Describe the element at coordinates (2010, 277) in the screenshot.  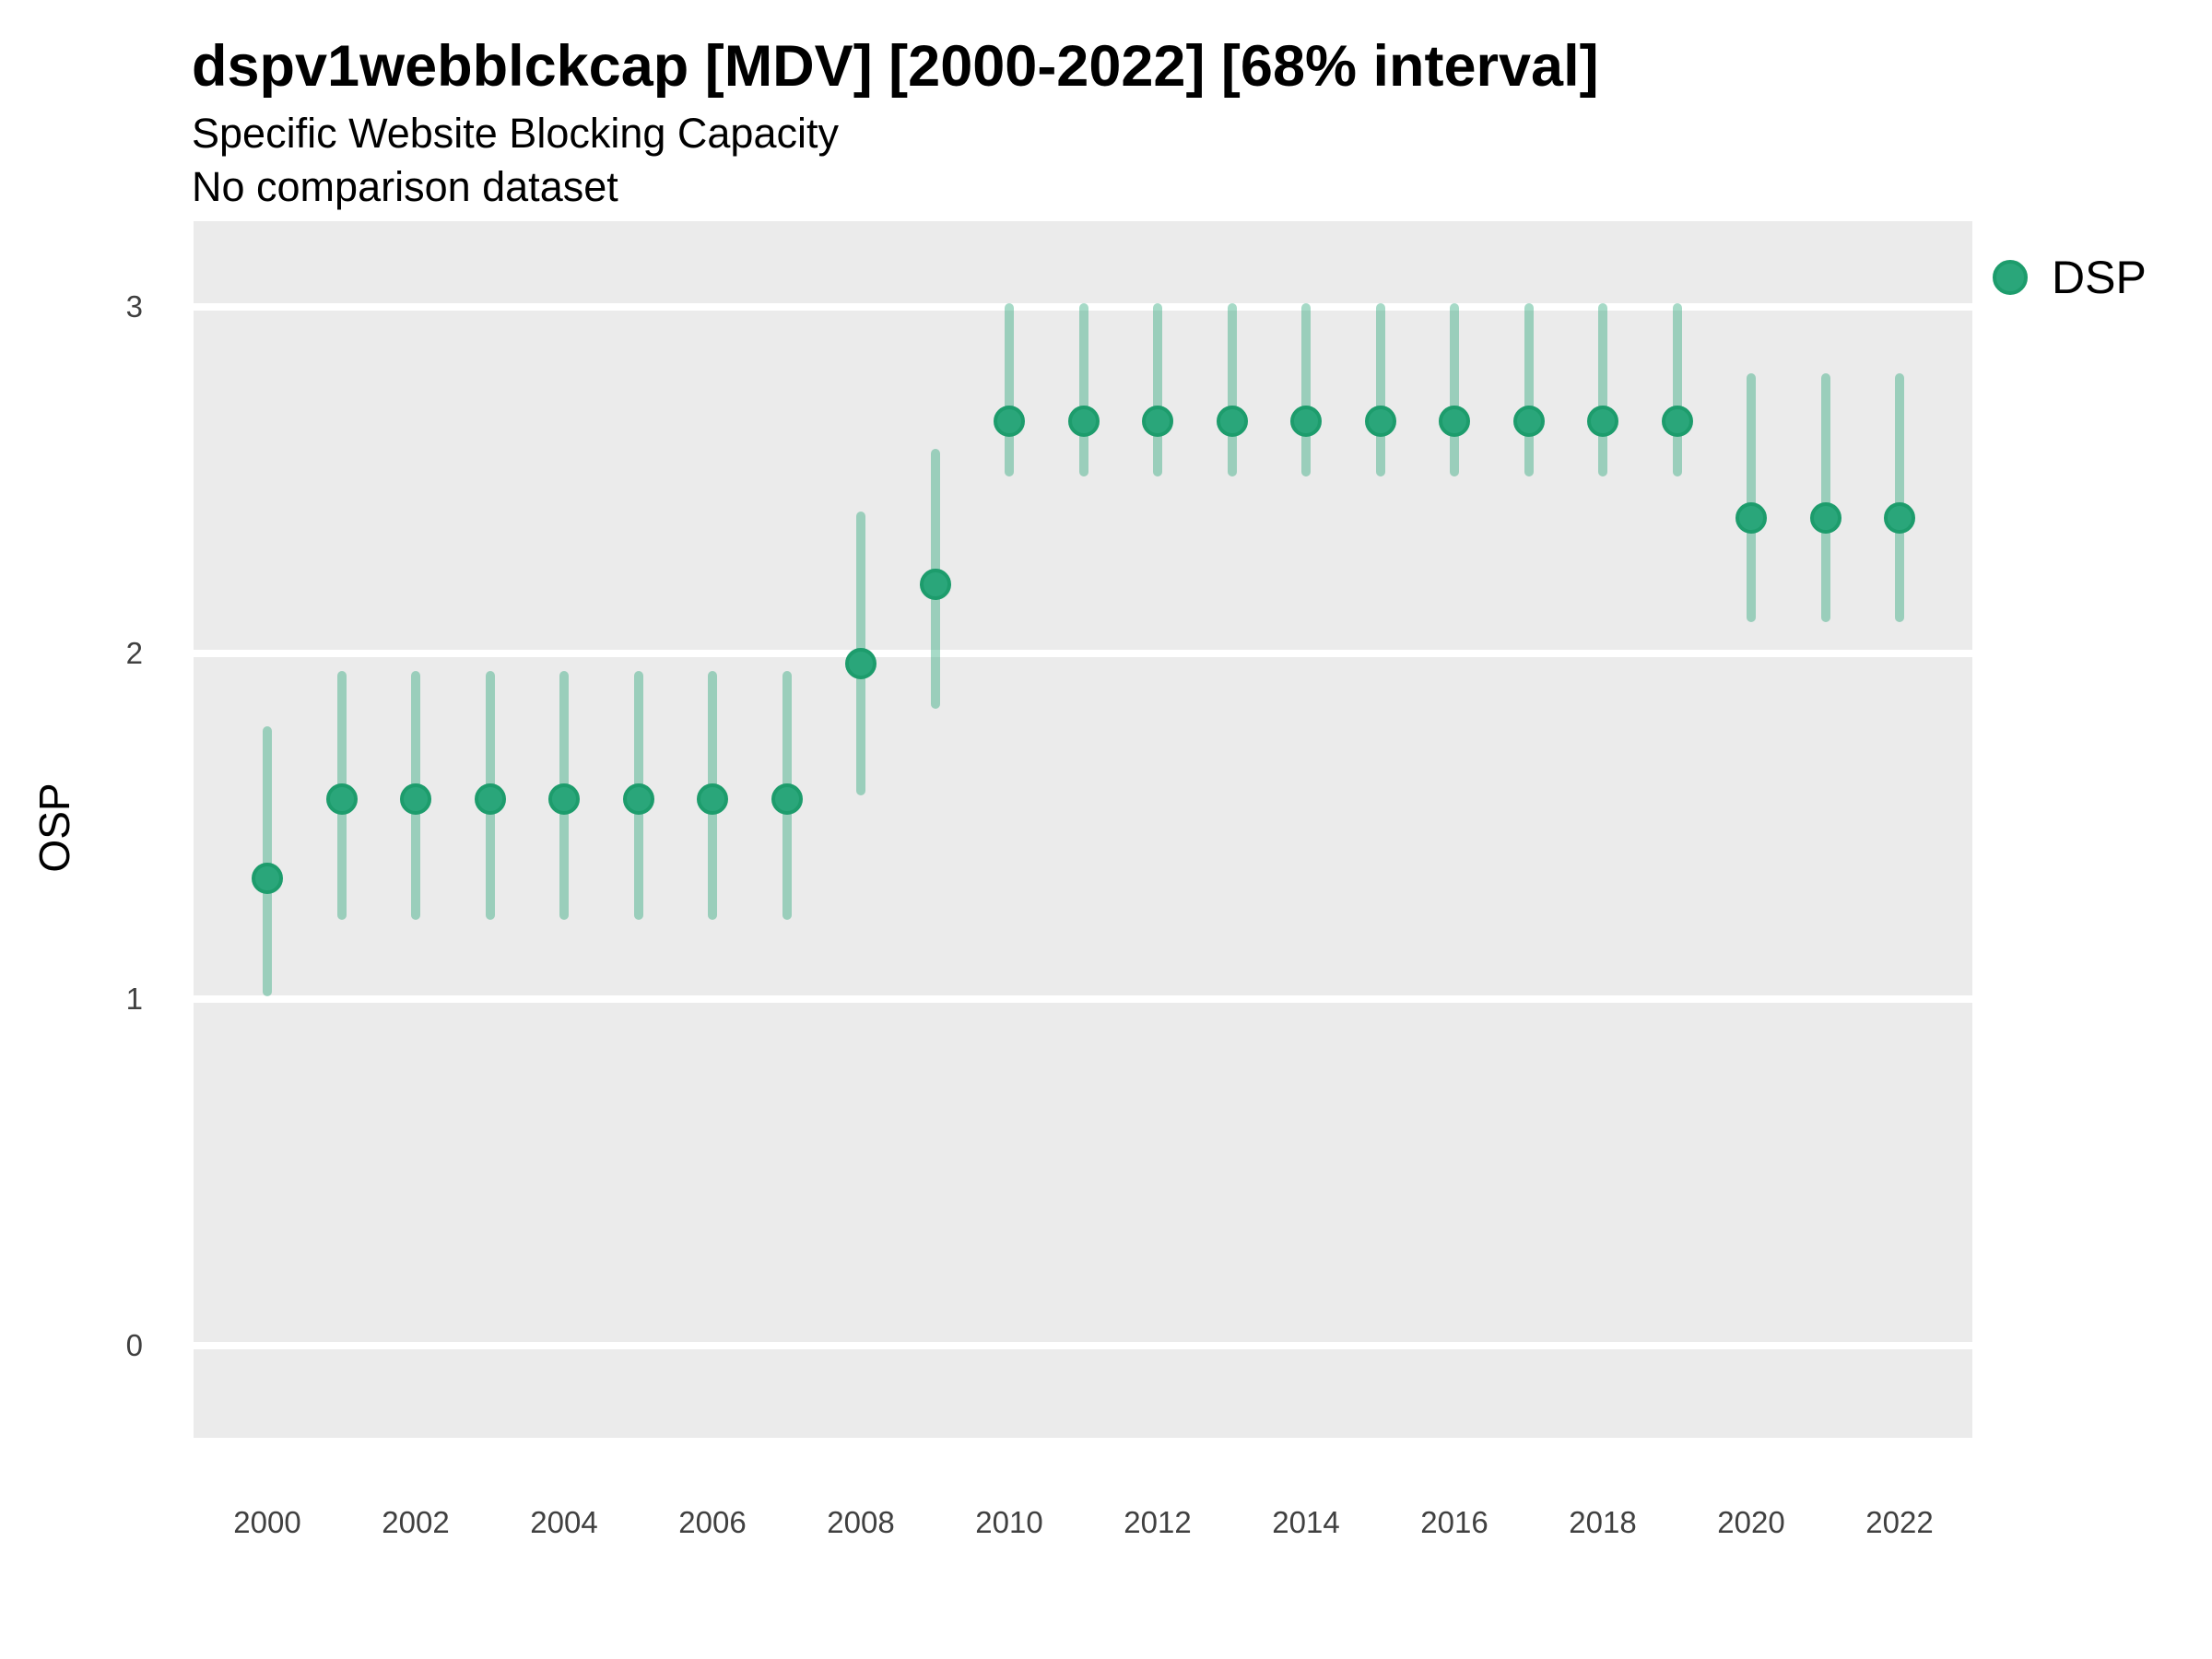
I see `legend-point-icon` at that location.